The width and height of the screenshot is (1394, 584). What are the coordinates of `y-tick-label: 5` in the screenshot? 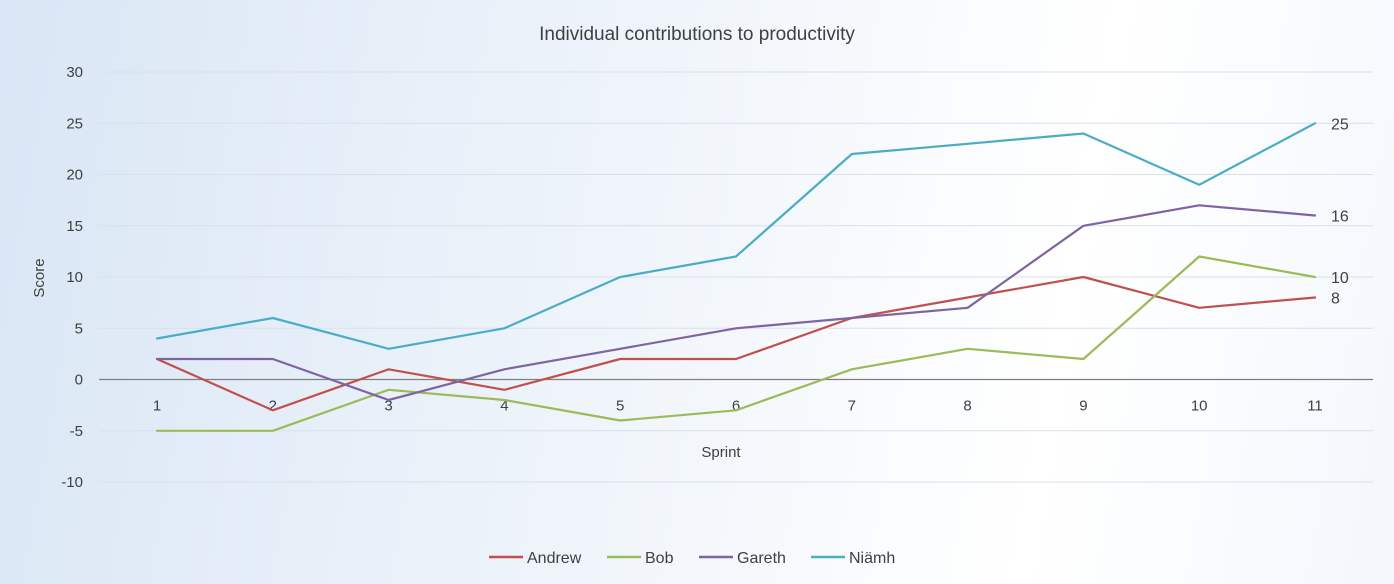 It's located at (79, 328).